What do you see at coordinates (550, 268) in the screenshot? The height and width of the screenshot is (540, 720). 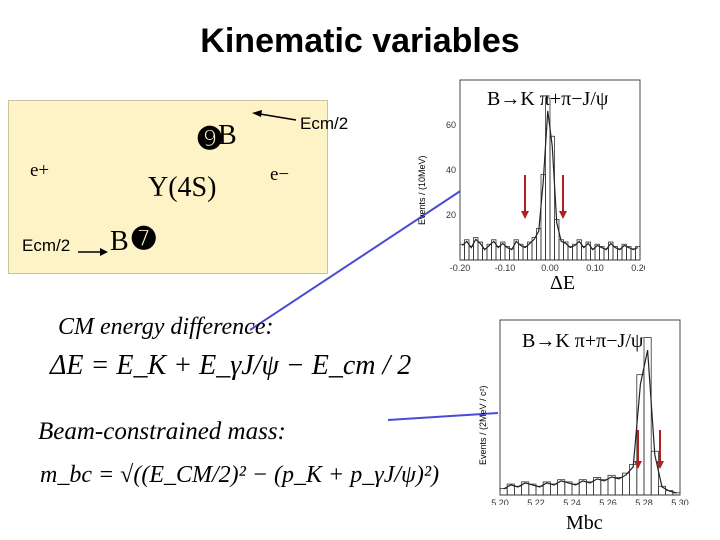 I see `x-tick-label: 0.00` at bounding box center [550, 268].